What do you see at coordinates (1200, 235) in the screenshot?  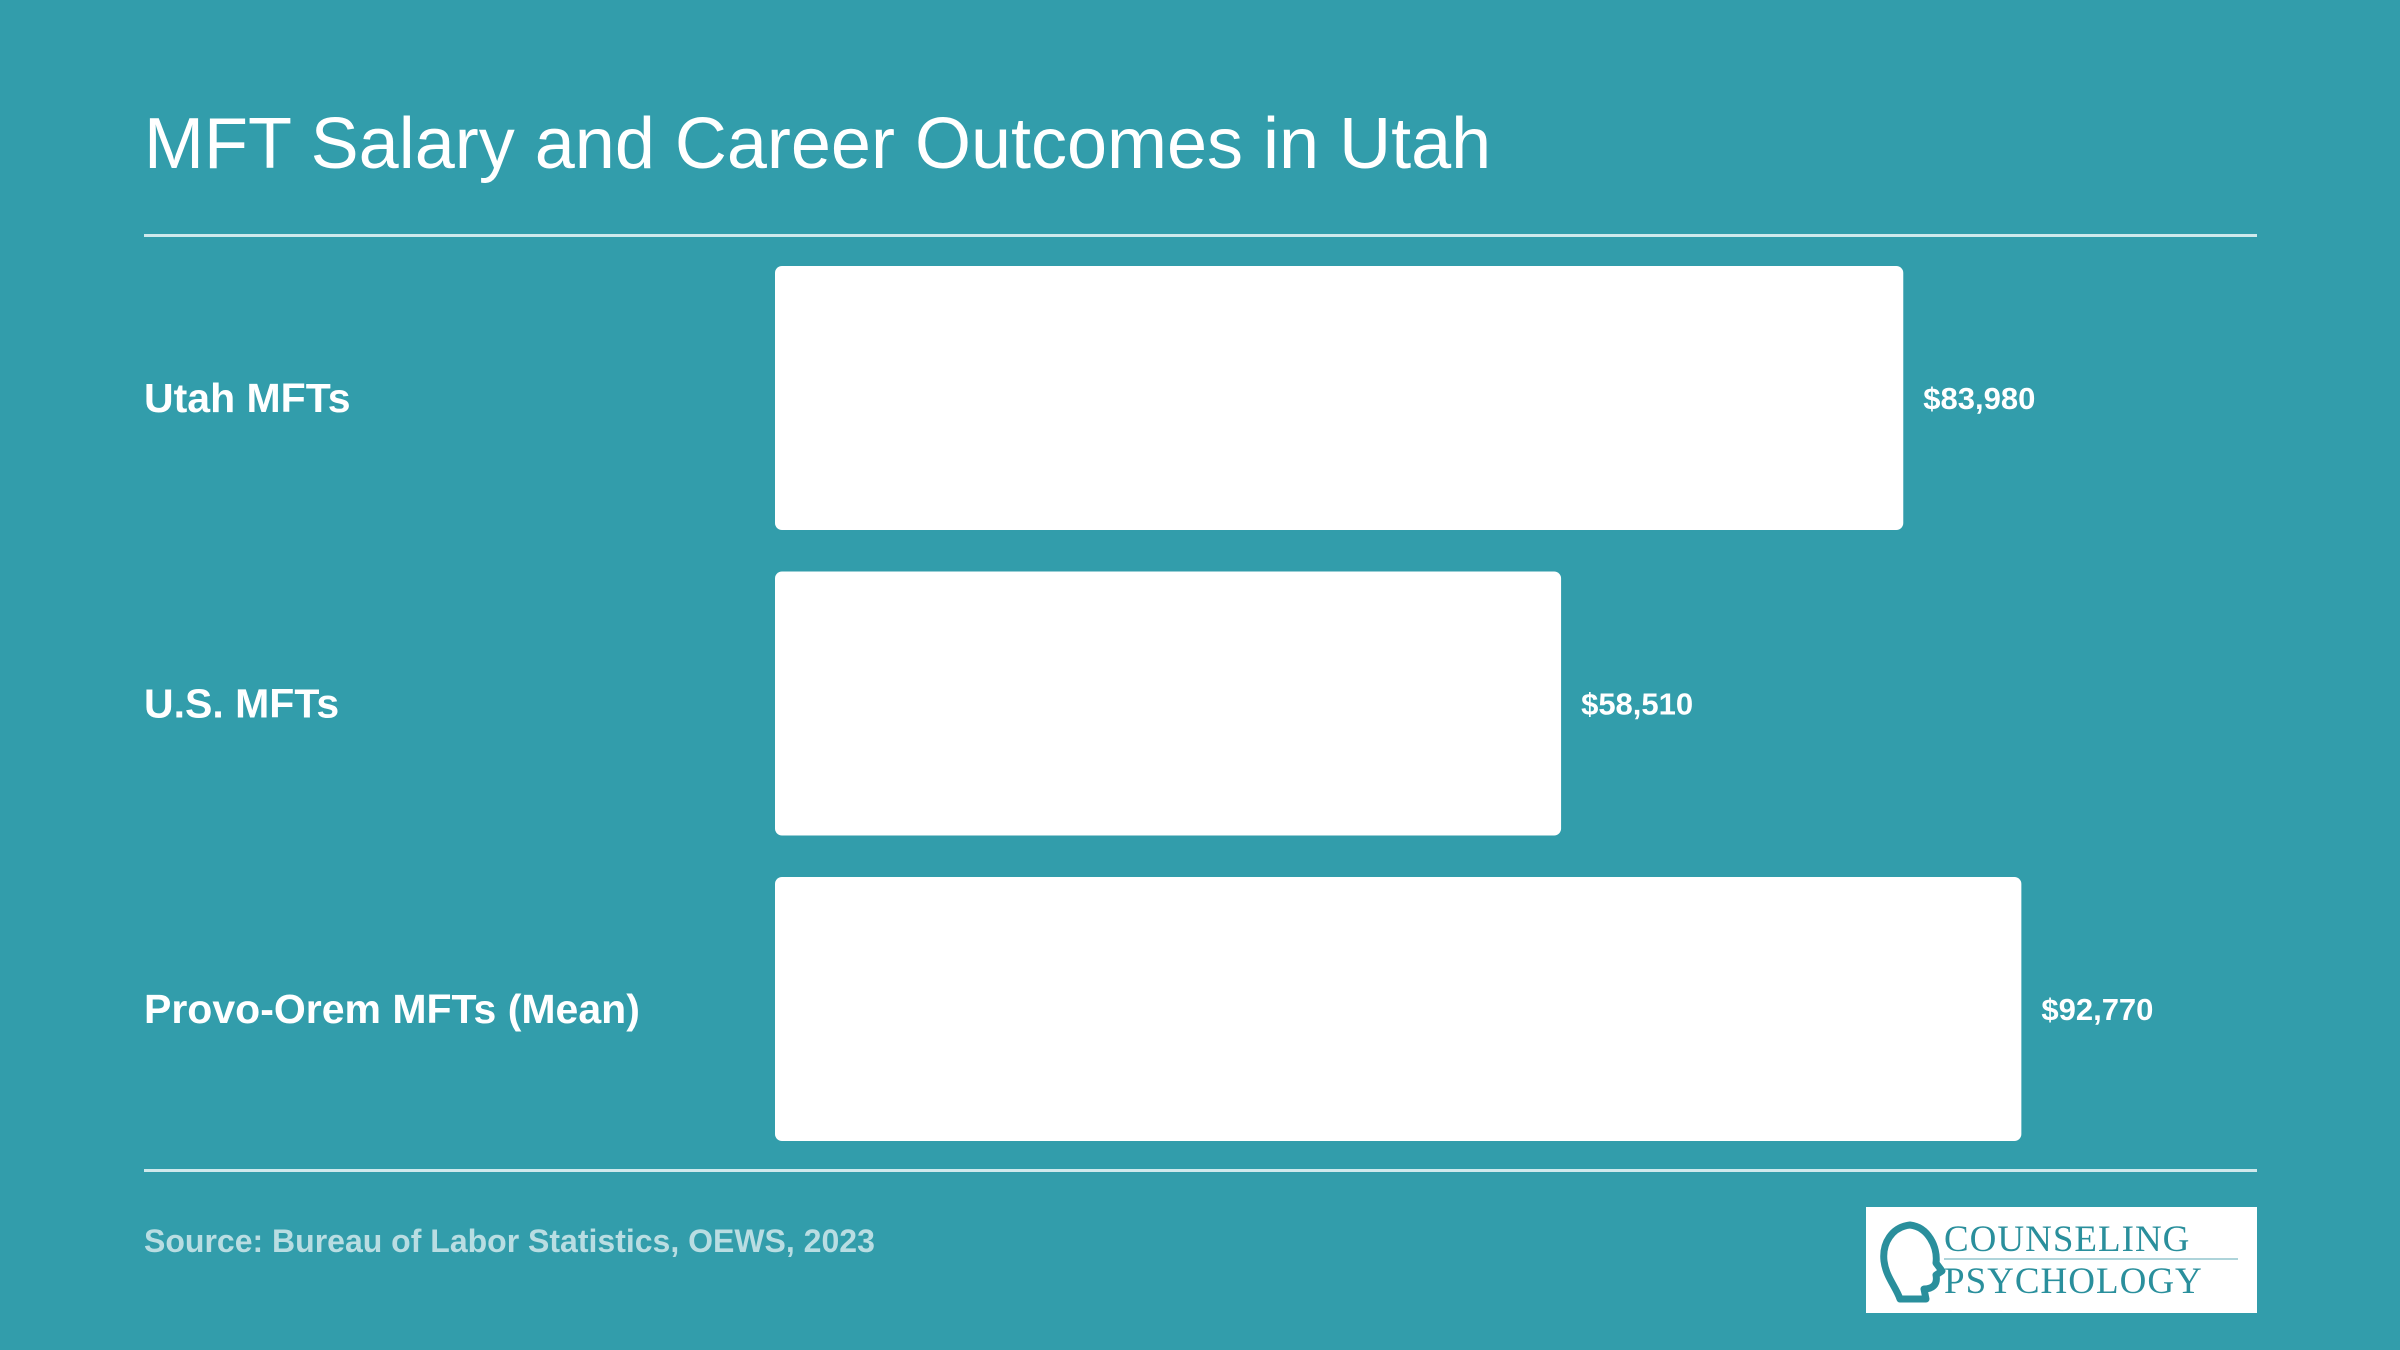 I see `header-divider` at bounding box center [1200, 235].